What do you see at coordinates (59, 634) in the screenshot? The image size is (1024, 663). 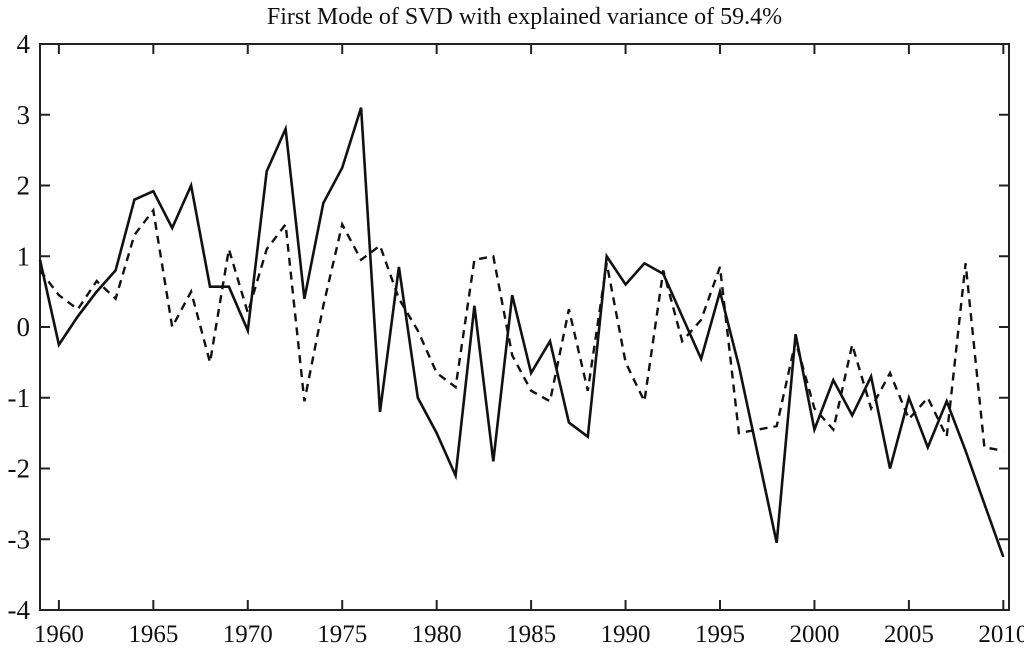 I see `x-tick-label: 1960` at bounding box center [59, 634].